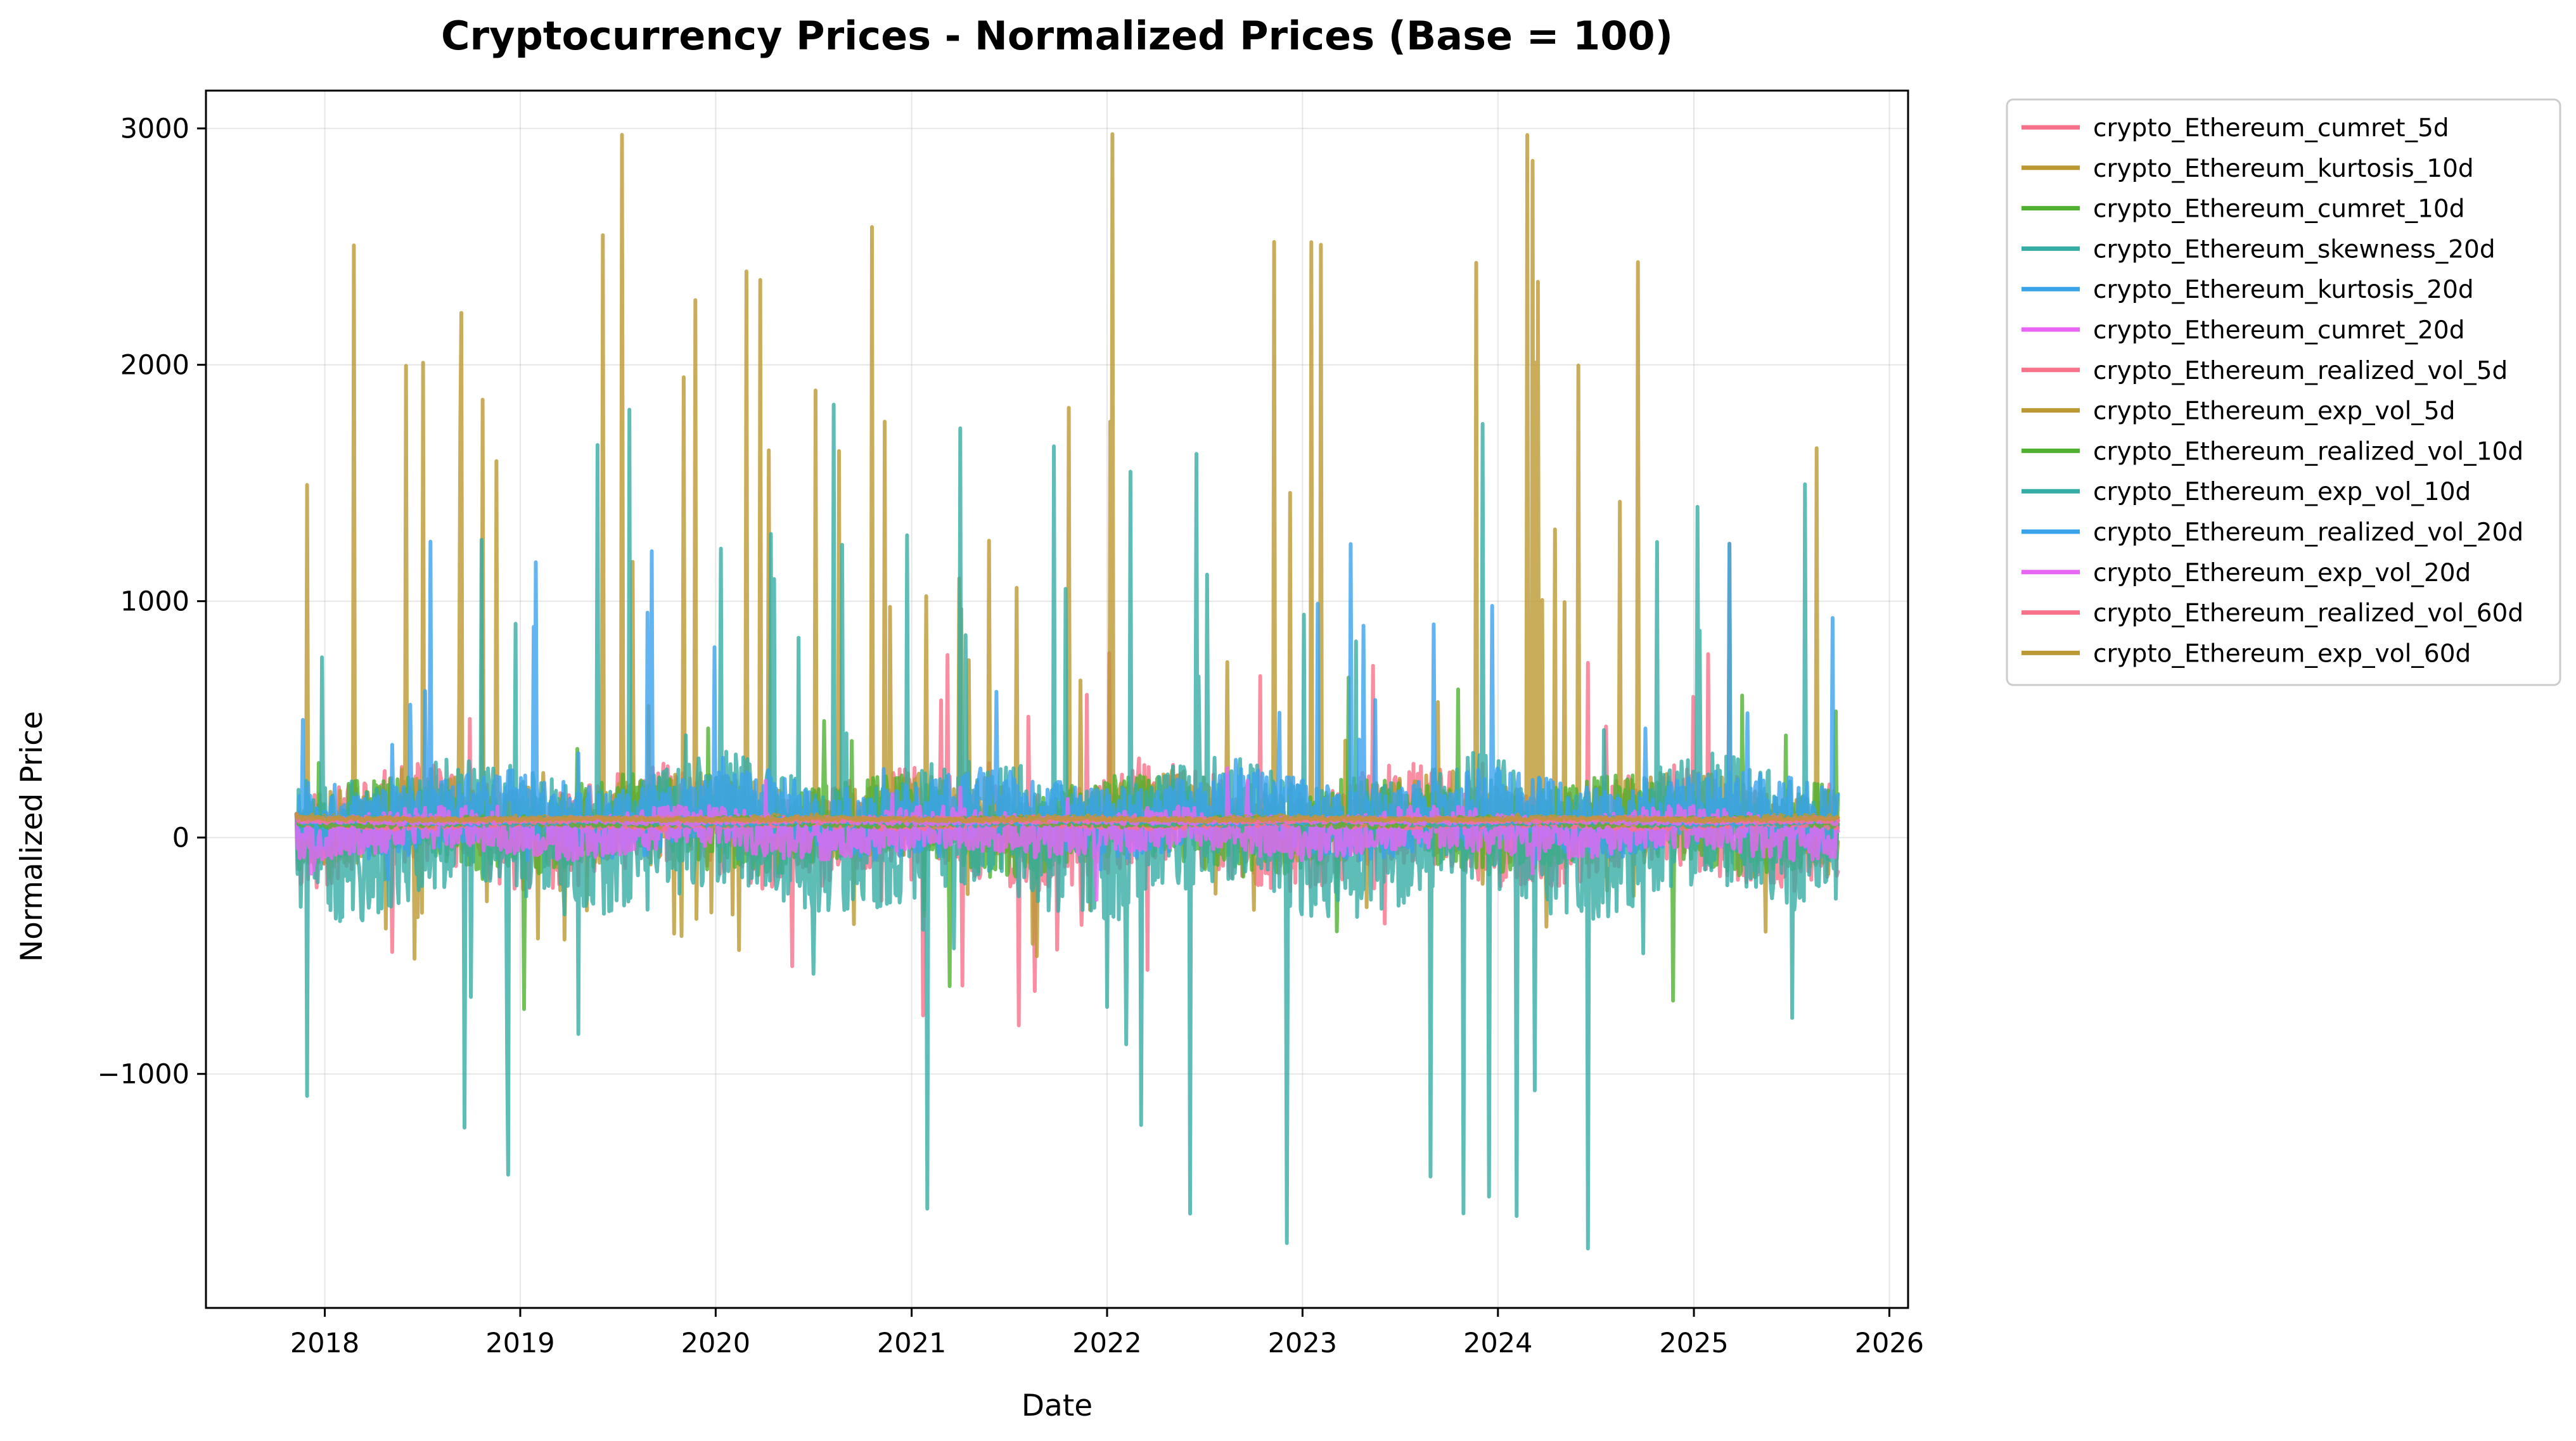 The image size is (2576, 1441). I want to click on y-tick-label: −1000, so click(143, 1075).